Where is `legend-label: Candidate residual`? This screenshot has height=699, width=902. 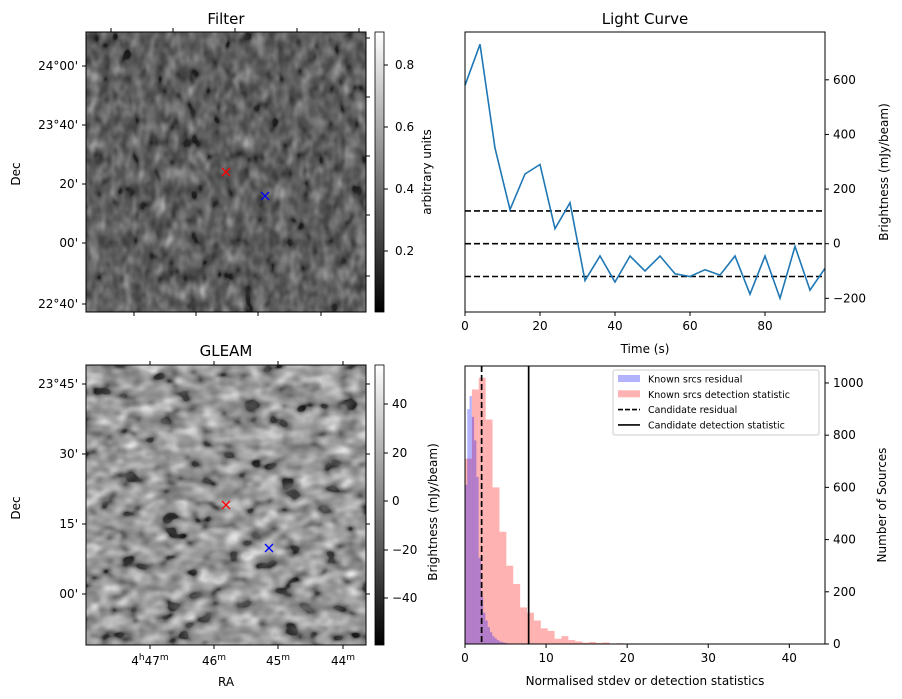 legend-label: Candidate residual is located at coordinates (692, 410).